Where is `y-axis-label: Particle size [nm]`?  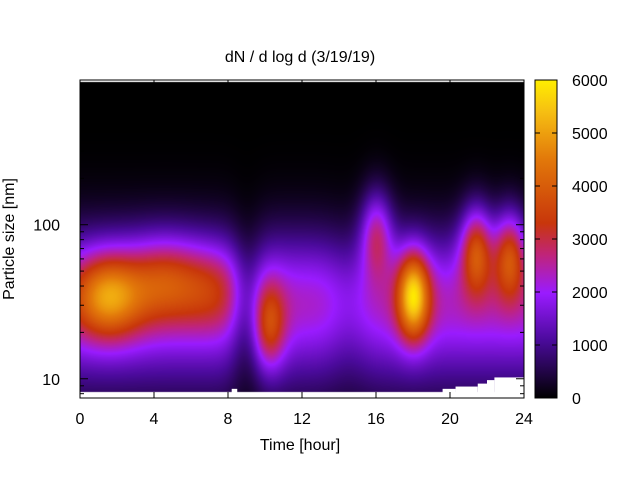
y-axis-label: Particle size [nm] is located at coordinates (9, 239).